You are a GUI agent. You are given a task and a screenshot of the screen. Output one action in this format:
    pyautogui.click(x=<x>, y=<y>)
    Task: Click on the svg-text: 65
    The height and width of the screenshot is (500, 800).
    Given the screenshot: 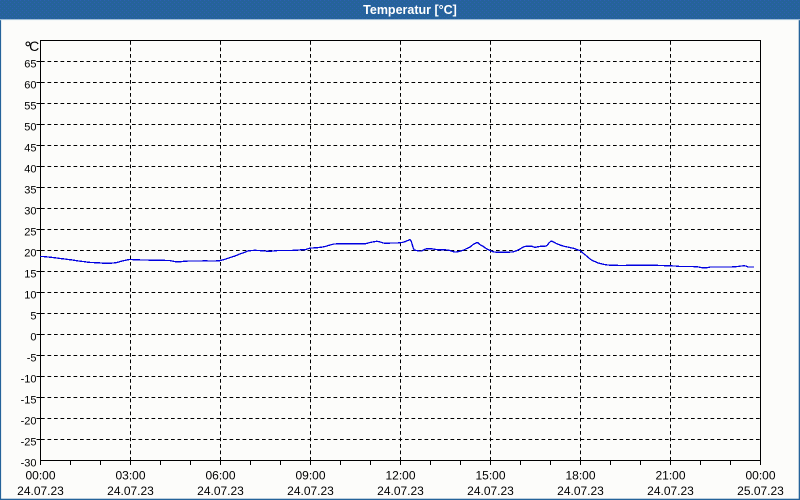 What is the action you would take?
    pyautogui.click(x=30, y=65)
    